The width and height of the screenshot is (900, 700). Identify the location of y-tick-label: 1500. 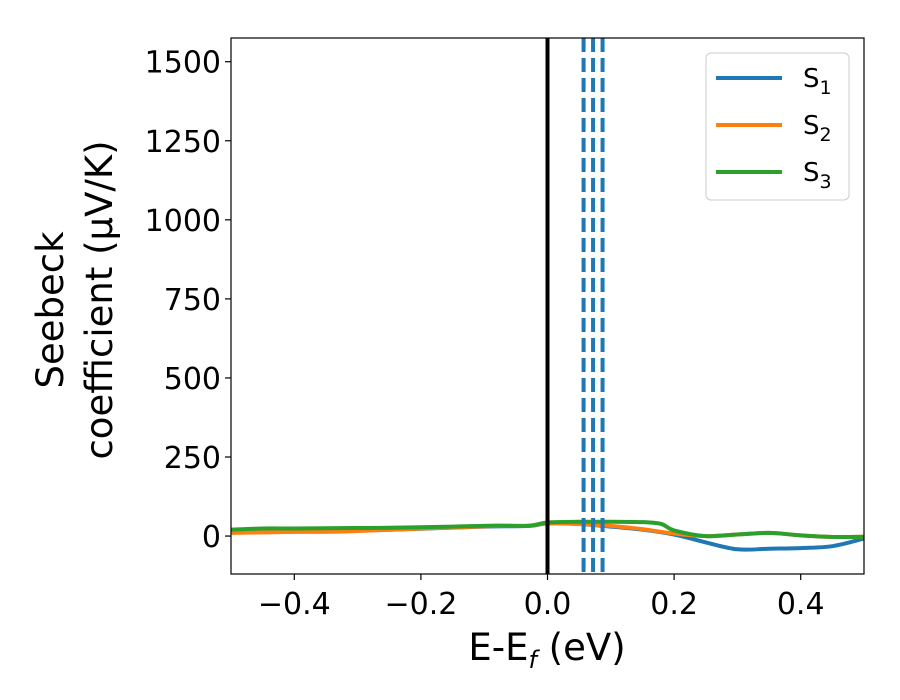
(183, 63).